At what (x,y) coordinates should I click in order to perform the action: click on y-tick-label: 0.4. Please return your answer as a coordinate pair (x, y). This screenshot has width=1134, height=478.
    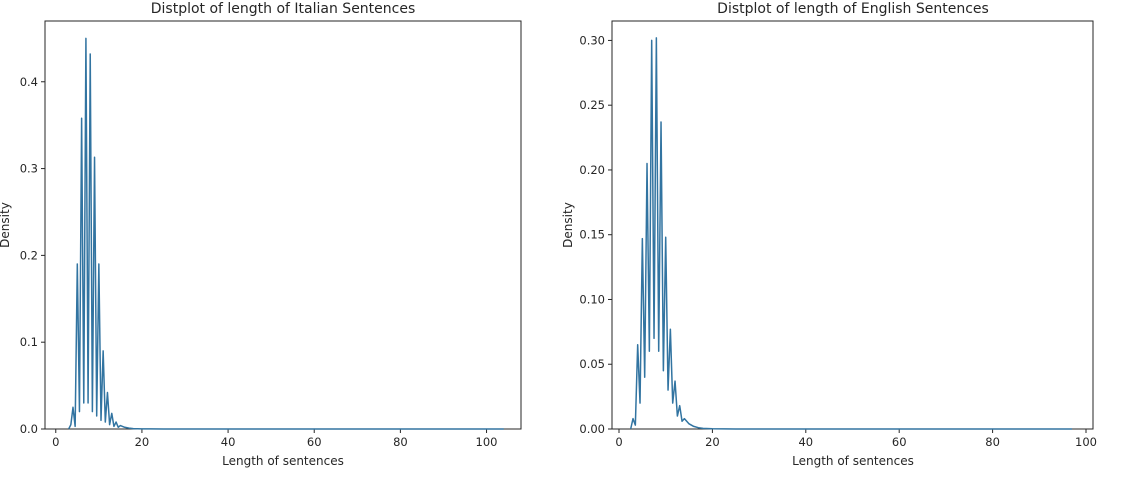
    Looking at the image, I should click on (29, 82).